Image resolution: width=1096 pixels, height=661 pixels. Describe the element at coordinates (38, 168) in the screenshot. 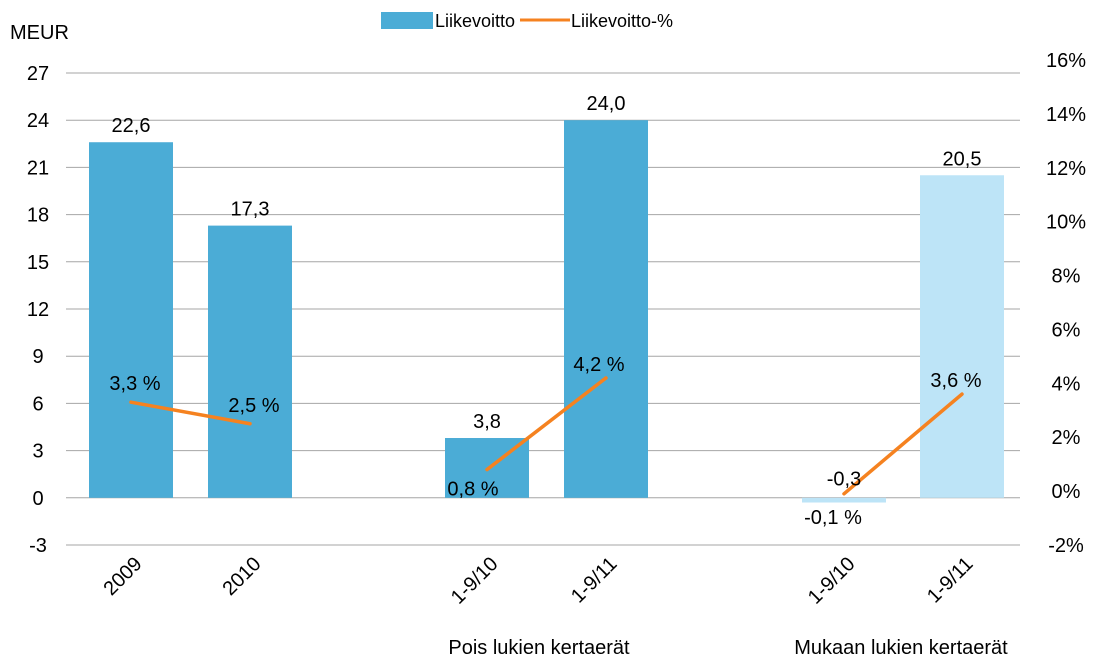

I see `y-tick-label: 21` at that location.